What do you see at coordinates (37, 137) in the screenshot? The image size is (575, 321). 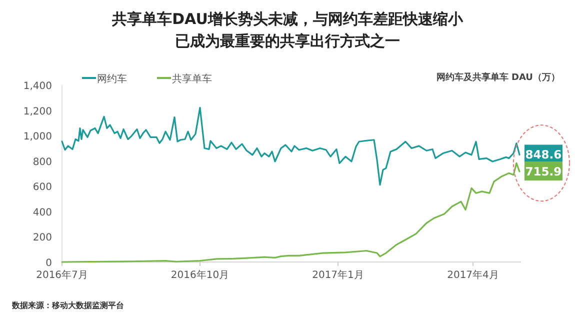 I see `y-tick-label: 1,000` at bounding box center [37, 137].